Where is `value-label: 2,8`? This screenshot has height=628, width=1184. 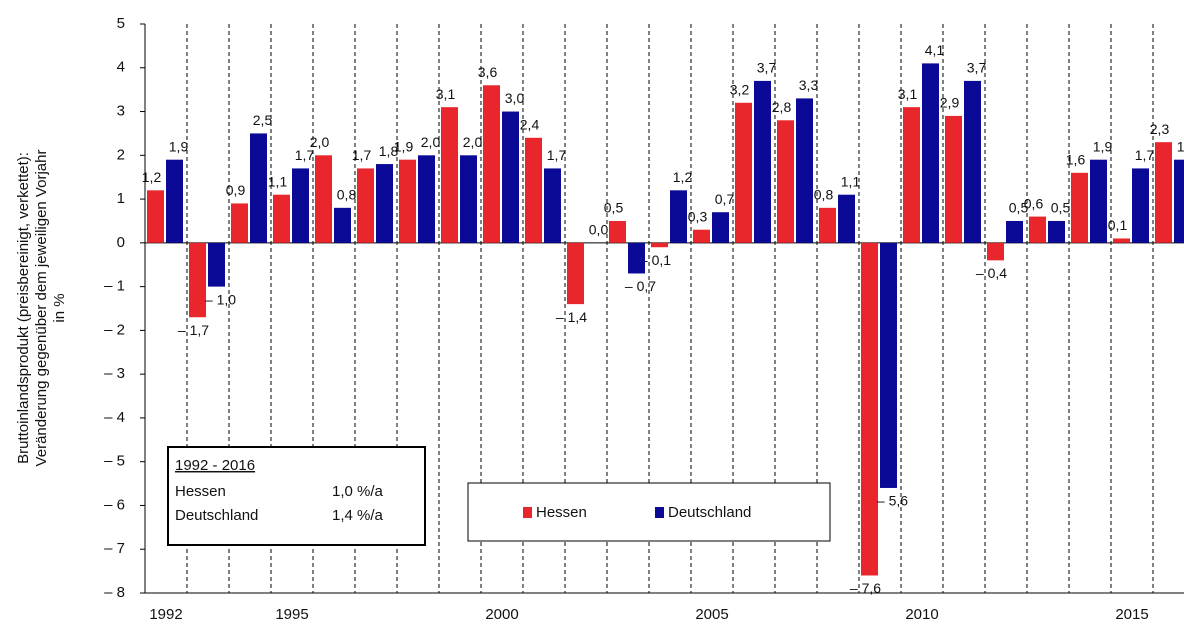
value-label: 2,8 is located at coordinates (782, 107).